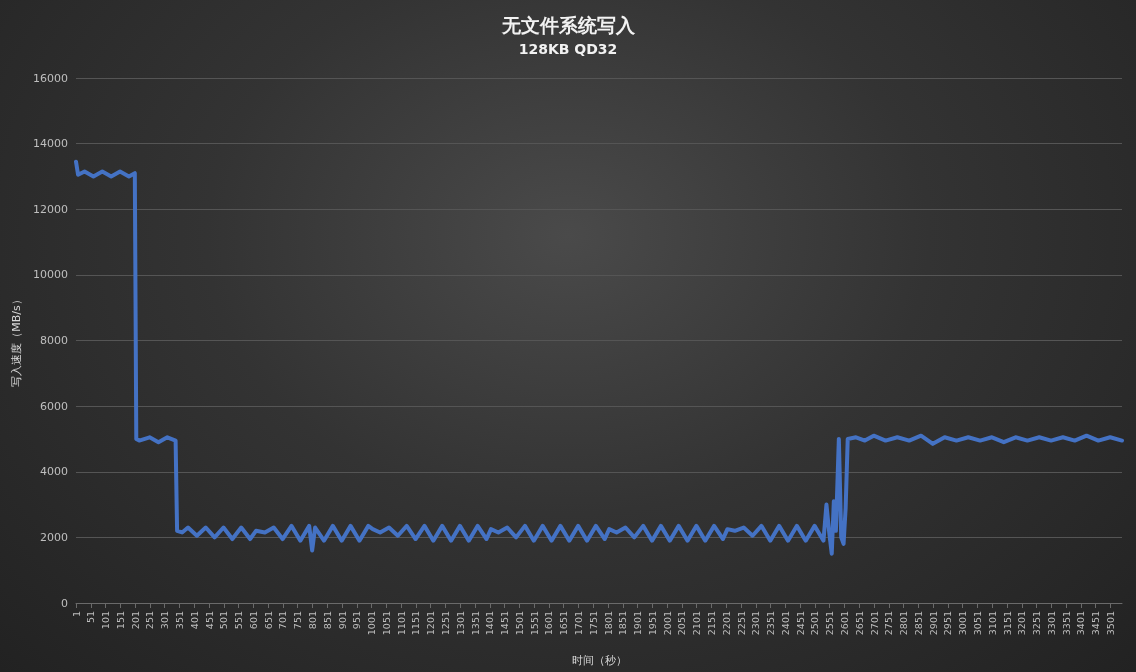 The image size is (1136, 672). Describe the element at coordinates (150, 620) in the screenshot. I see `x-tick-label: 251` at that location.